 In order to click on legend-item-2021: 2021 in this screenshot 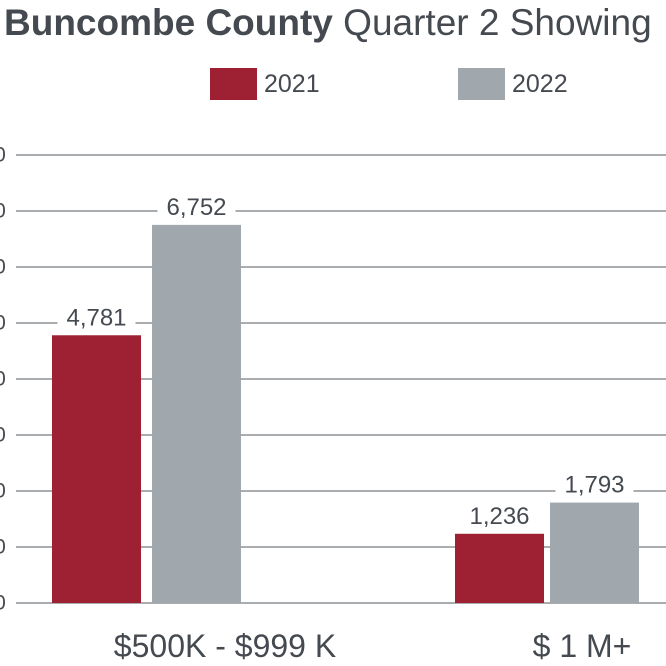, I will do `click(265, 84)`.